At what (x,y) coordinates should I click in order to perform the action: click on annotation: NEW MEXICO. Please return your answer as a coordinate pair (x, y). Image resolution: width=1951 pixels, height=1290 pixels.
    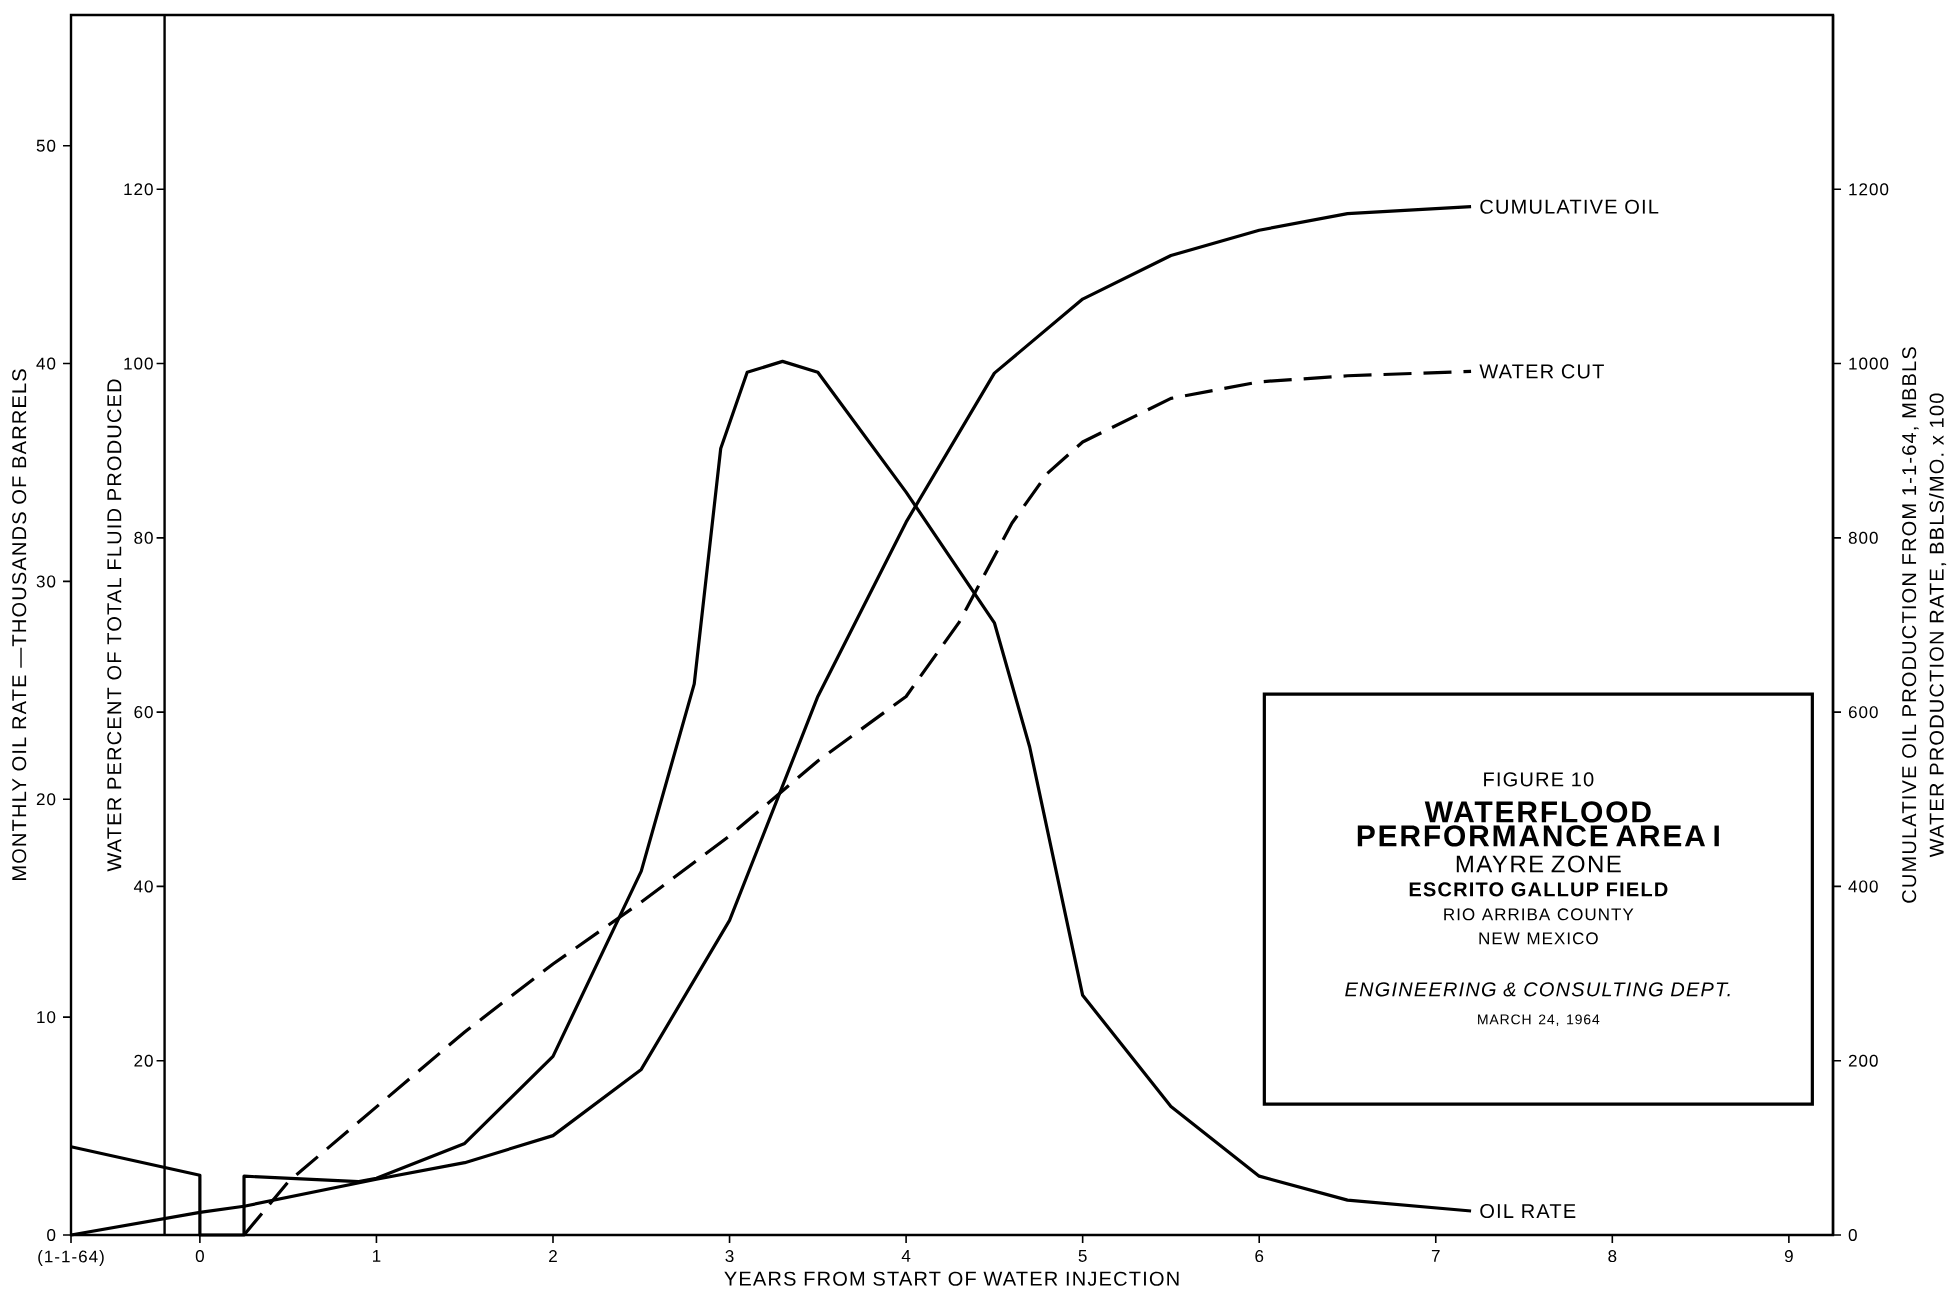
    Looking at the image, I should click on (1538, 938).